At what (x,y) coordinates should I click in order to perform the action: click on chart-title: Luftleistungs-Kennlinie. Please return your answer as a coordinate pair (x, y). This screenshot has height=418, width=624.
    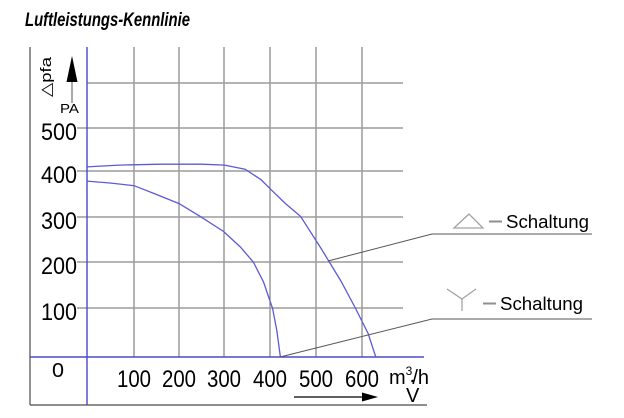
    Looking at the image, I should click on (107, 20).